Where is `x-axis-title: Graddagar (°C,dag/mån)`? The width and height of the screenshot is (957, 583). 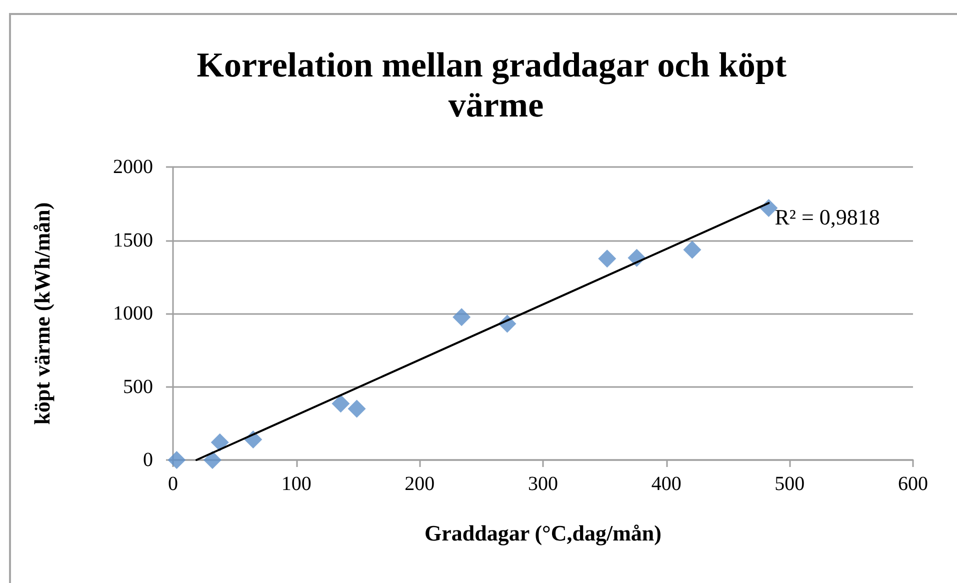
x-axis-title: Graddagar (°C,dag/mån) is located at coordinates (543, 533).